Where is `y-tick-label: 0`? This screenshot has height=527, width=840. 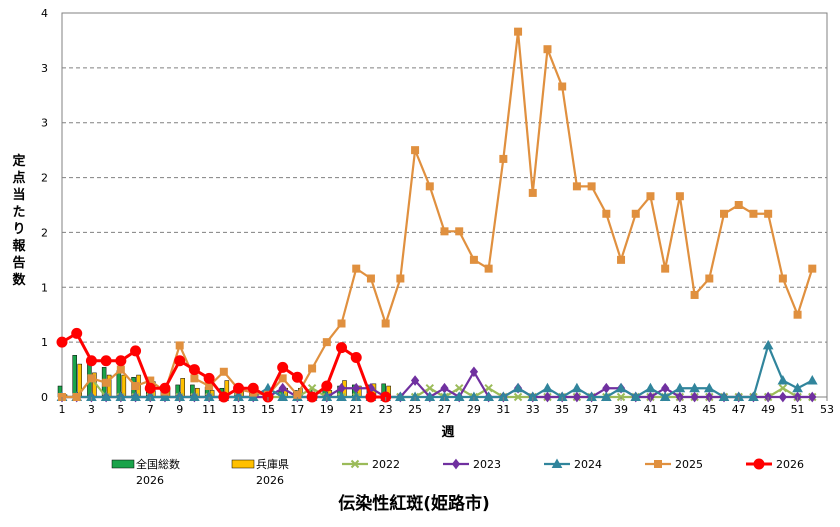 y-tick-label: 0 is located at coordinates (44, 397).